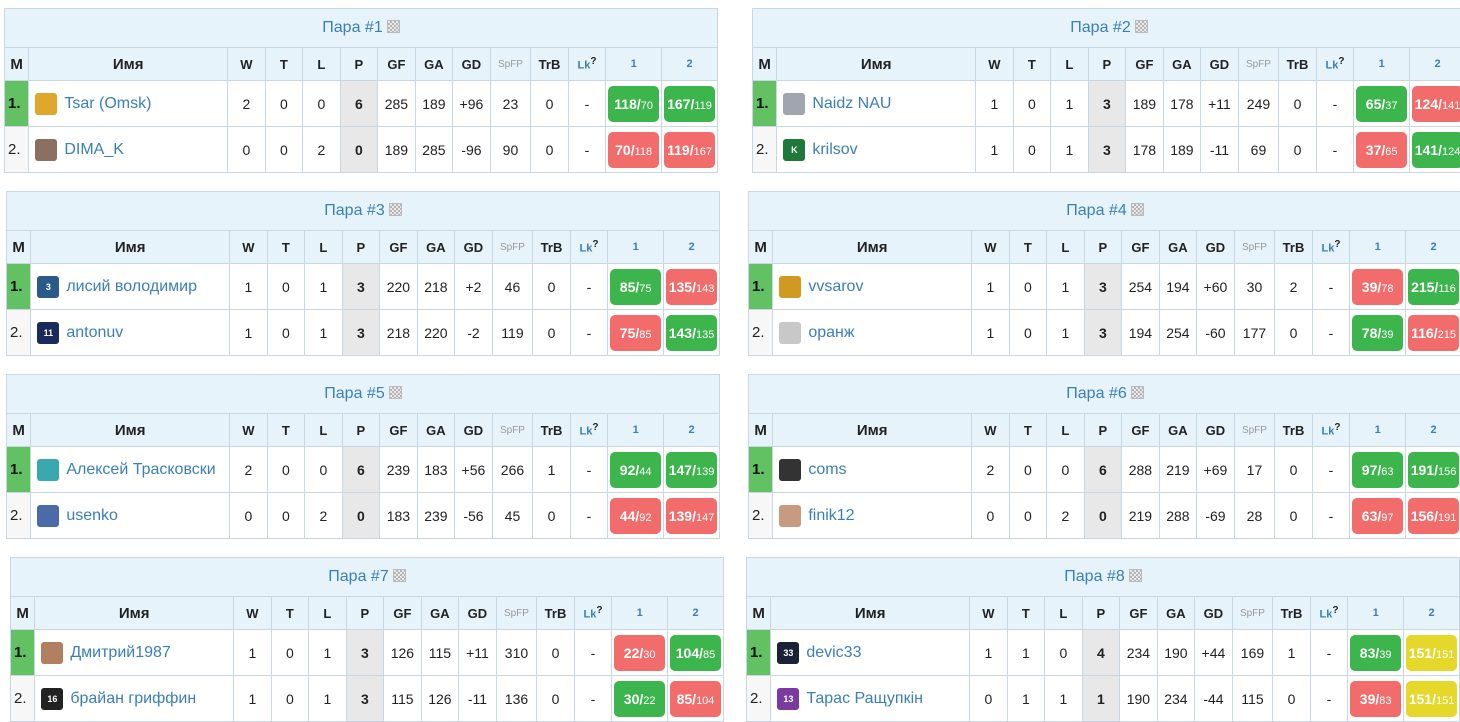  I want to click on player-name-cell: 11 antonuv, so click(130, 333).